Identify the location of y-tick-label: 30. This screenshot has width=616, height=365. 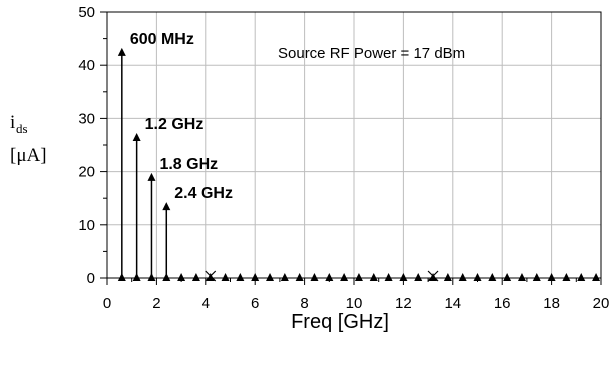
(86, 118).